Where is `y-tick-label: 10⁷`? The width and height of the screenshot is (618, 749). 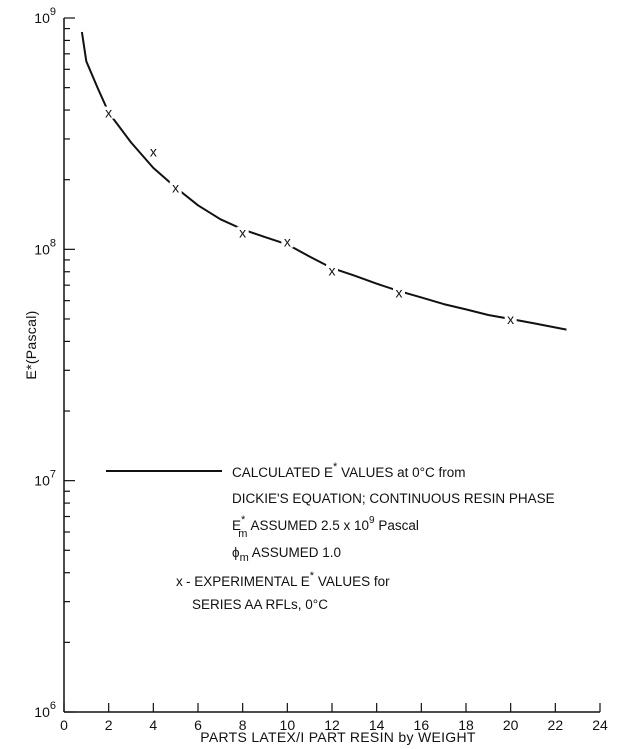
y-tick-label: 10⁷ is located at coordinates (45, 479).